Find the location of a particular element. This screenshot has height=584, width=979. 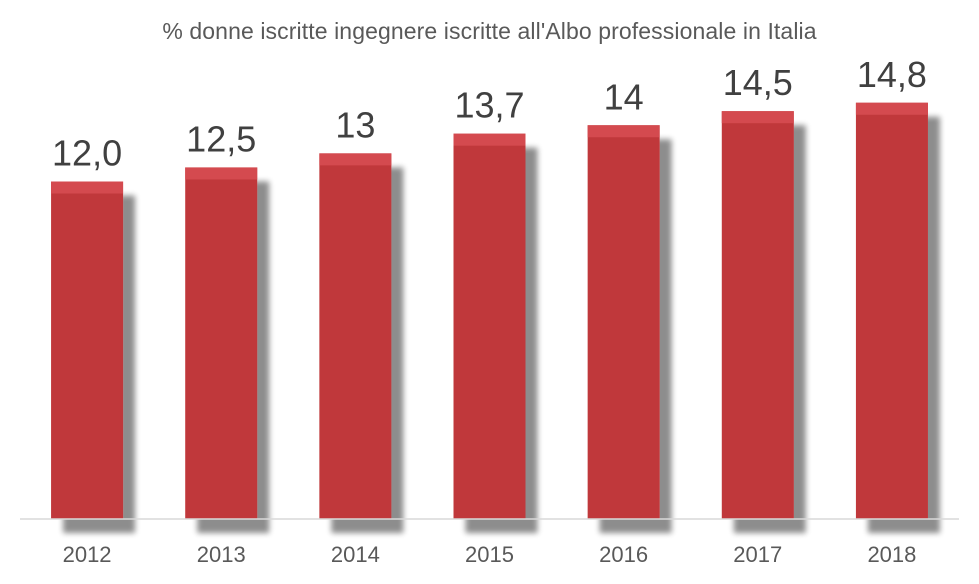

x-tick-label: 2018 is located at coordinates (891, 554).